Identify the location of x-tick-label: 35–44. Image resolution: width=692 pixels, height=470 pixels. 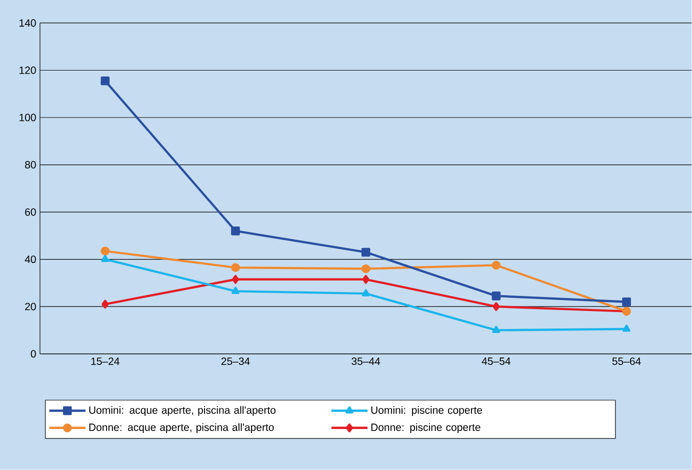
(366, 362).